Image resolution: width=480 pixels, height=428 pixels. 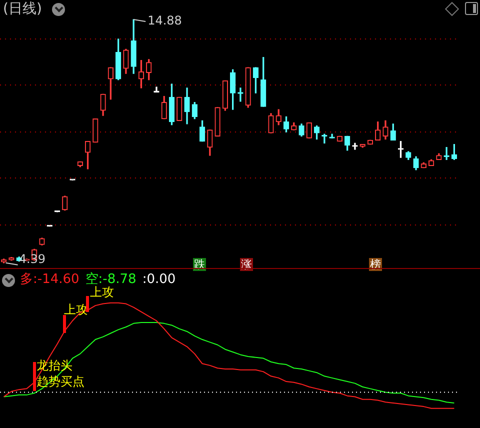 I want to click on annotation: 趋势买点, so click(x=60, y=381).